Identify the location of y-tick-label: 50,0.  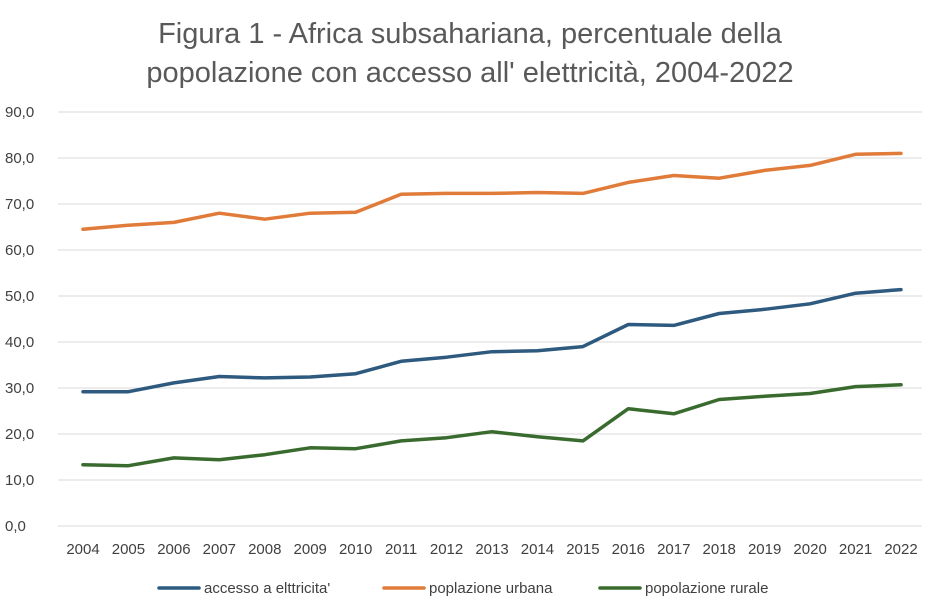
(19, 296).